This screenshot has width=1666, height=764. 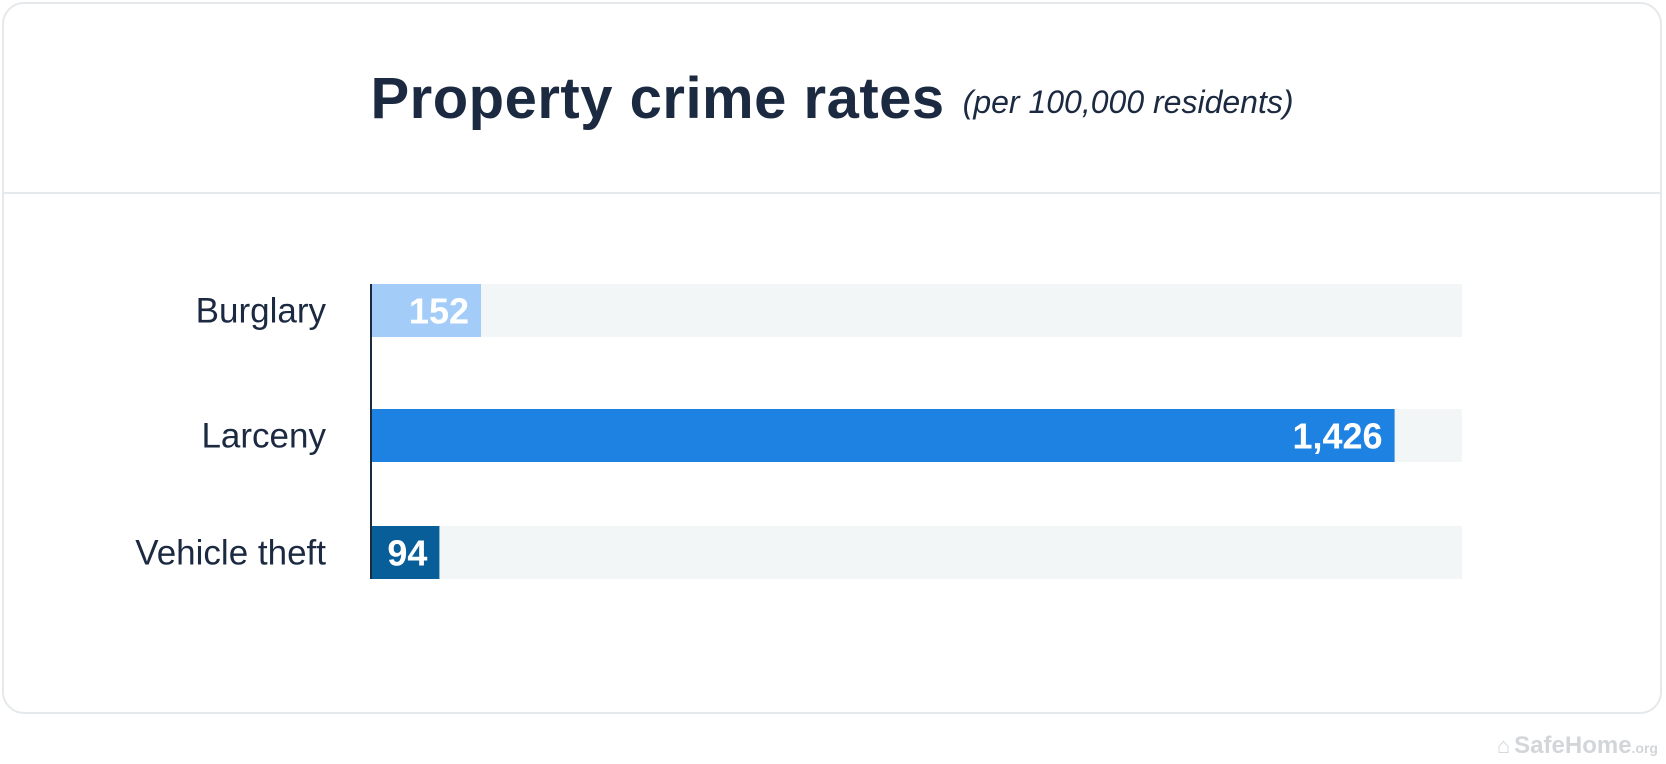 What do you see at coordinates (1503, 745) in the screenshot?
I see `house-icon: ⌂` at bounding box center [1503, 745].